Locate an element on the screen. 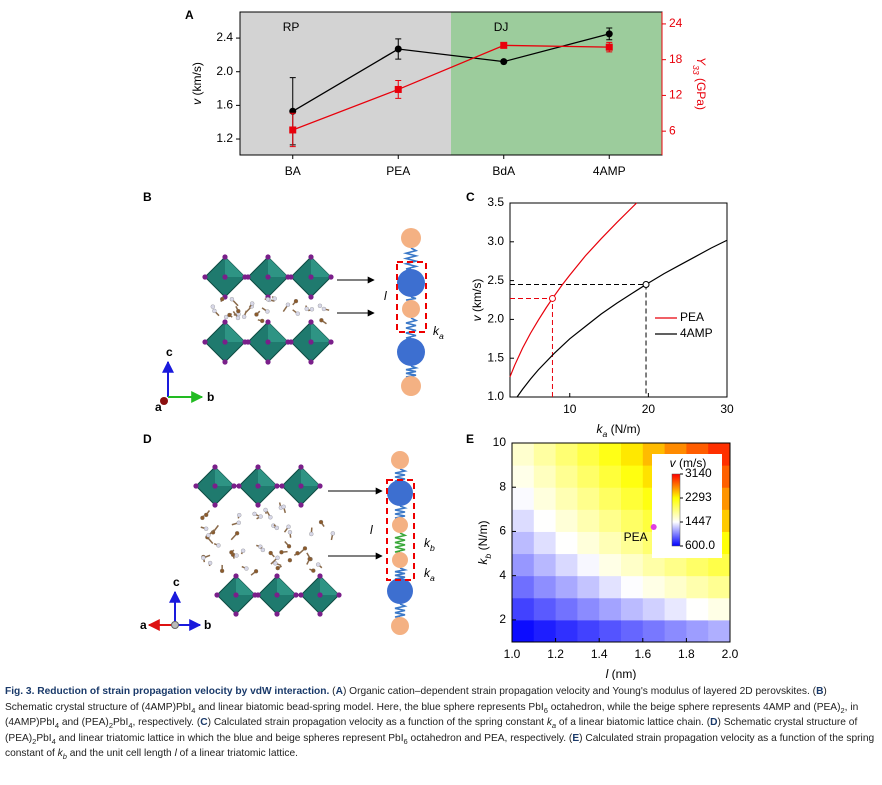  legend-label: 4AMP is located at coordinates (696, 333).